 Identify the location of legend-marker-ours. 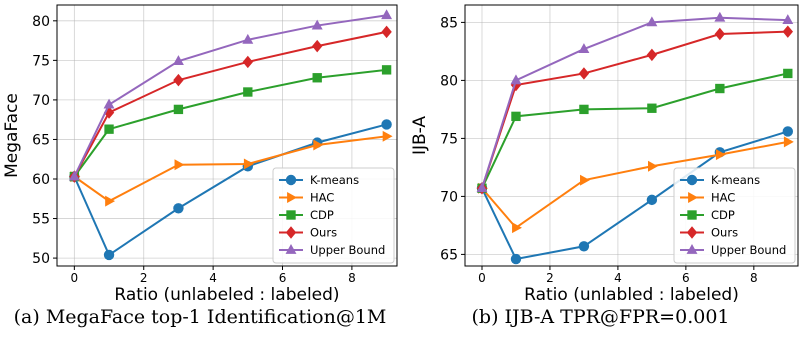
(692, 232).